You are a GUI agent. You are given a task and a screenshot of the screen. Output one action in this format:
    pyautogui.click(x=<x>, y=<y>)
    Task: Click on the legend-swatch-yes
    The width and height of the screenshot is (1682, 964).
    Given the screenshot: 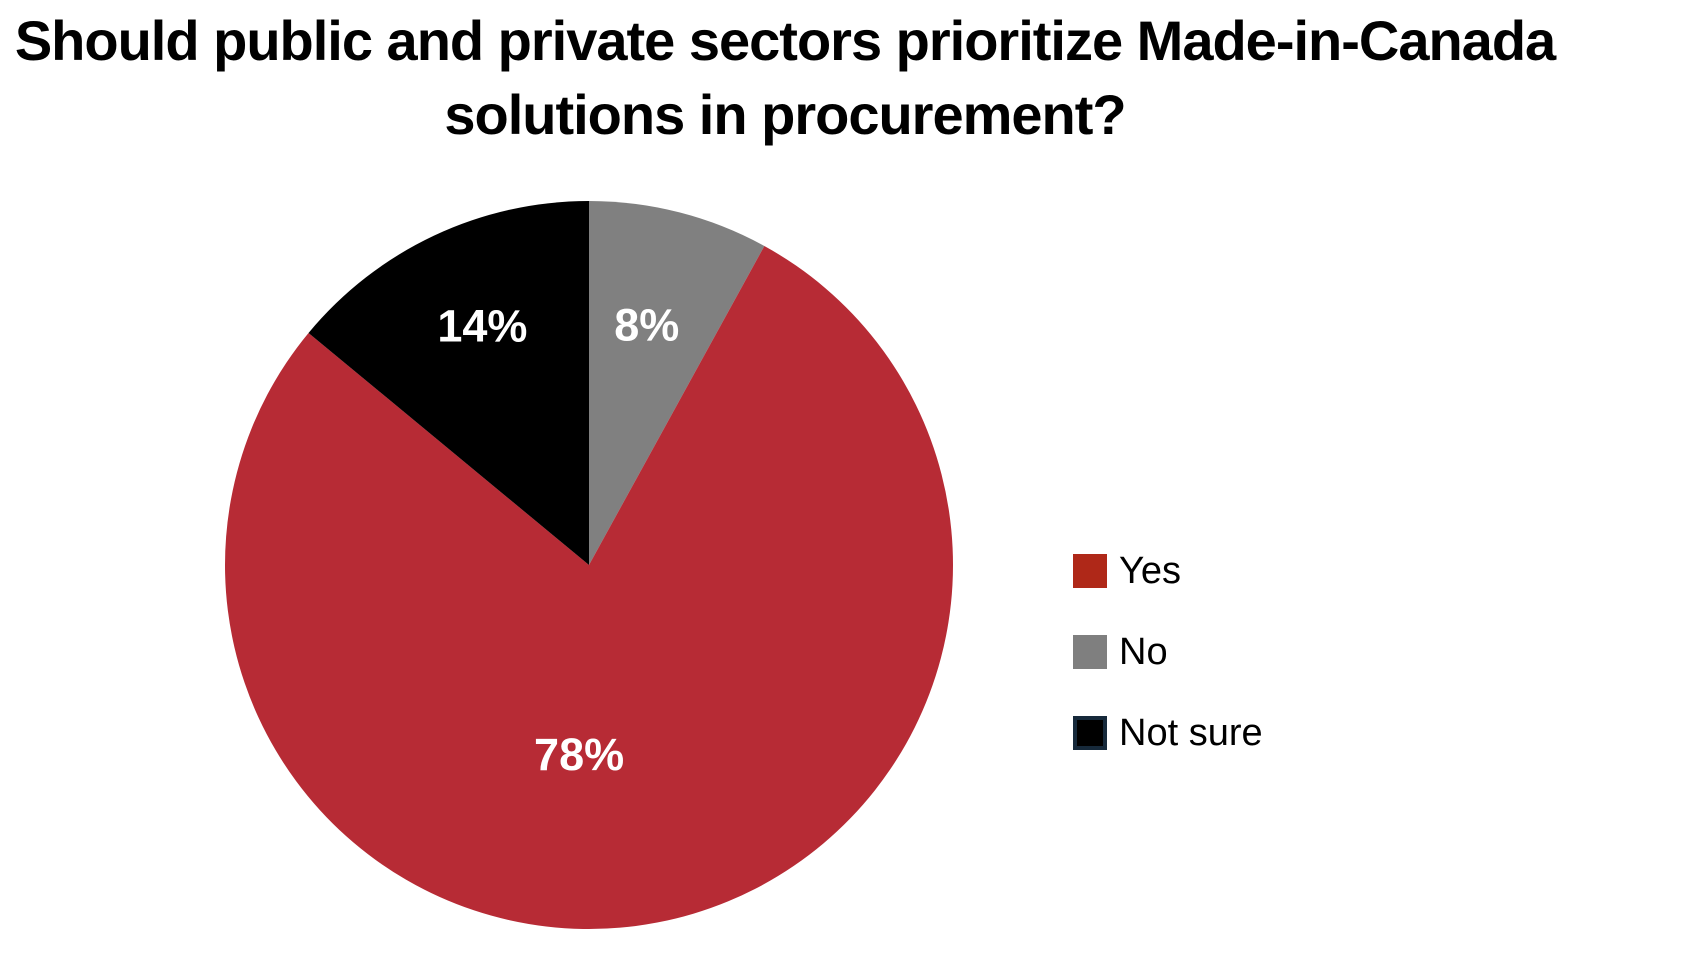 What is the action you would take?
    pyautogui.click(x=1090, y=571)
    